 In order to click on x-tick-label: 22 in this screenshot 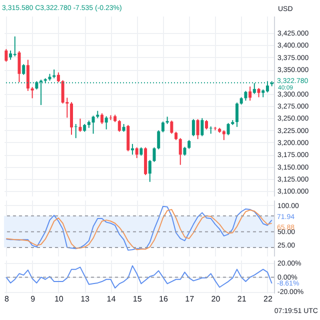, I will do `click(268, 299)`.